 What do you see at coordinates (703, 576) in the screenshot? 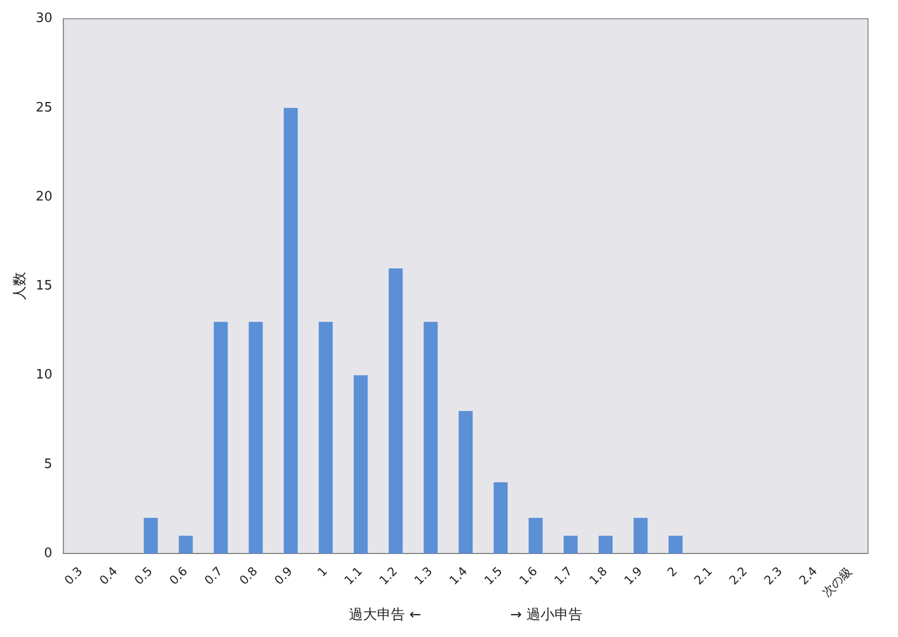
I see `x-tick-label: 2.1` at bounding box center [703, 576].